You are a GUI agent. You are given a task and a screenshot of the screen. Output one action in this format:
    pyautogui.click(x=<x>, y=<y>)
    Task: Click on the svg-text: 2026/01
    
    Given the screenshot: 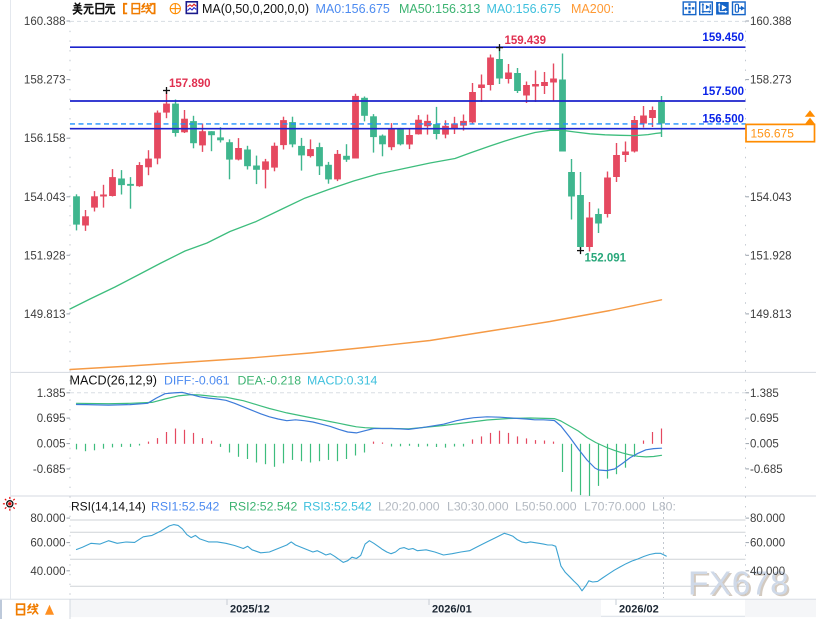 What is the action you would take?
    pyautogui.click(x=452, y=610)
    